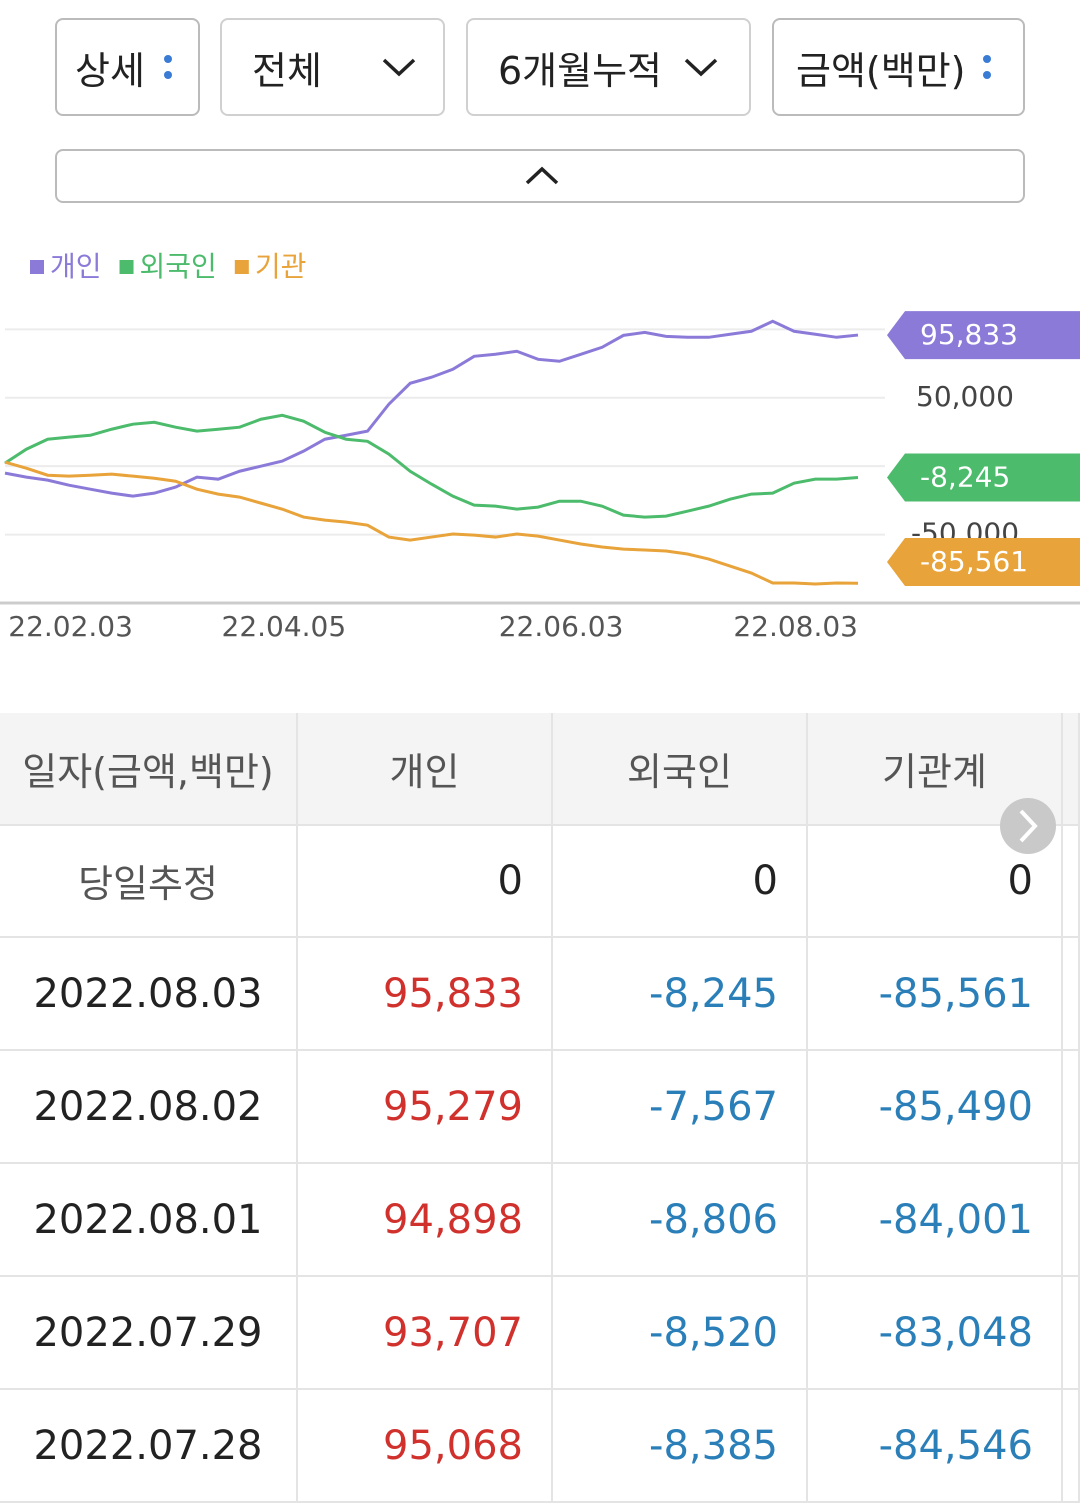  Describe the element at coordinates (76, 266) in the screenshot. I see `legend-label: 개인` at that location.